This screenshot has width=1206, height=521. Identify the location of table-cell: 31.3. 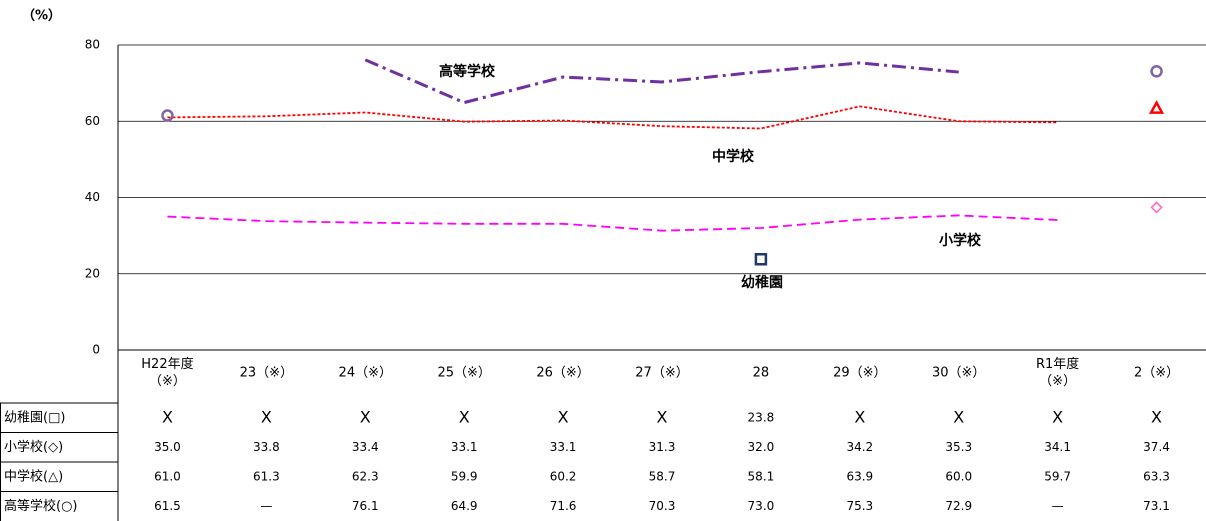
(662, 447).